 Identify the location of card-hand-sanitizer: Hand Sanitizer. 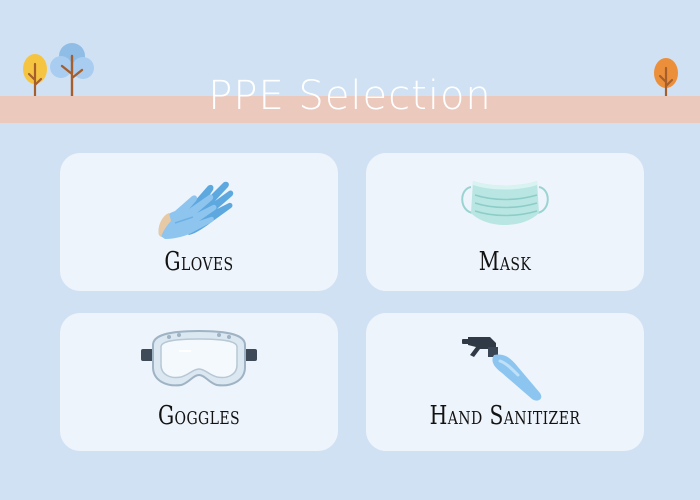
(505, 382).